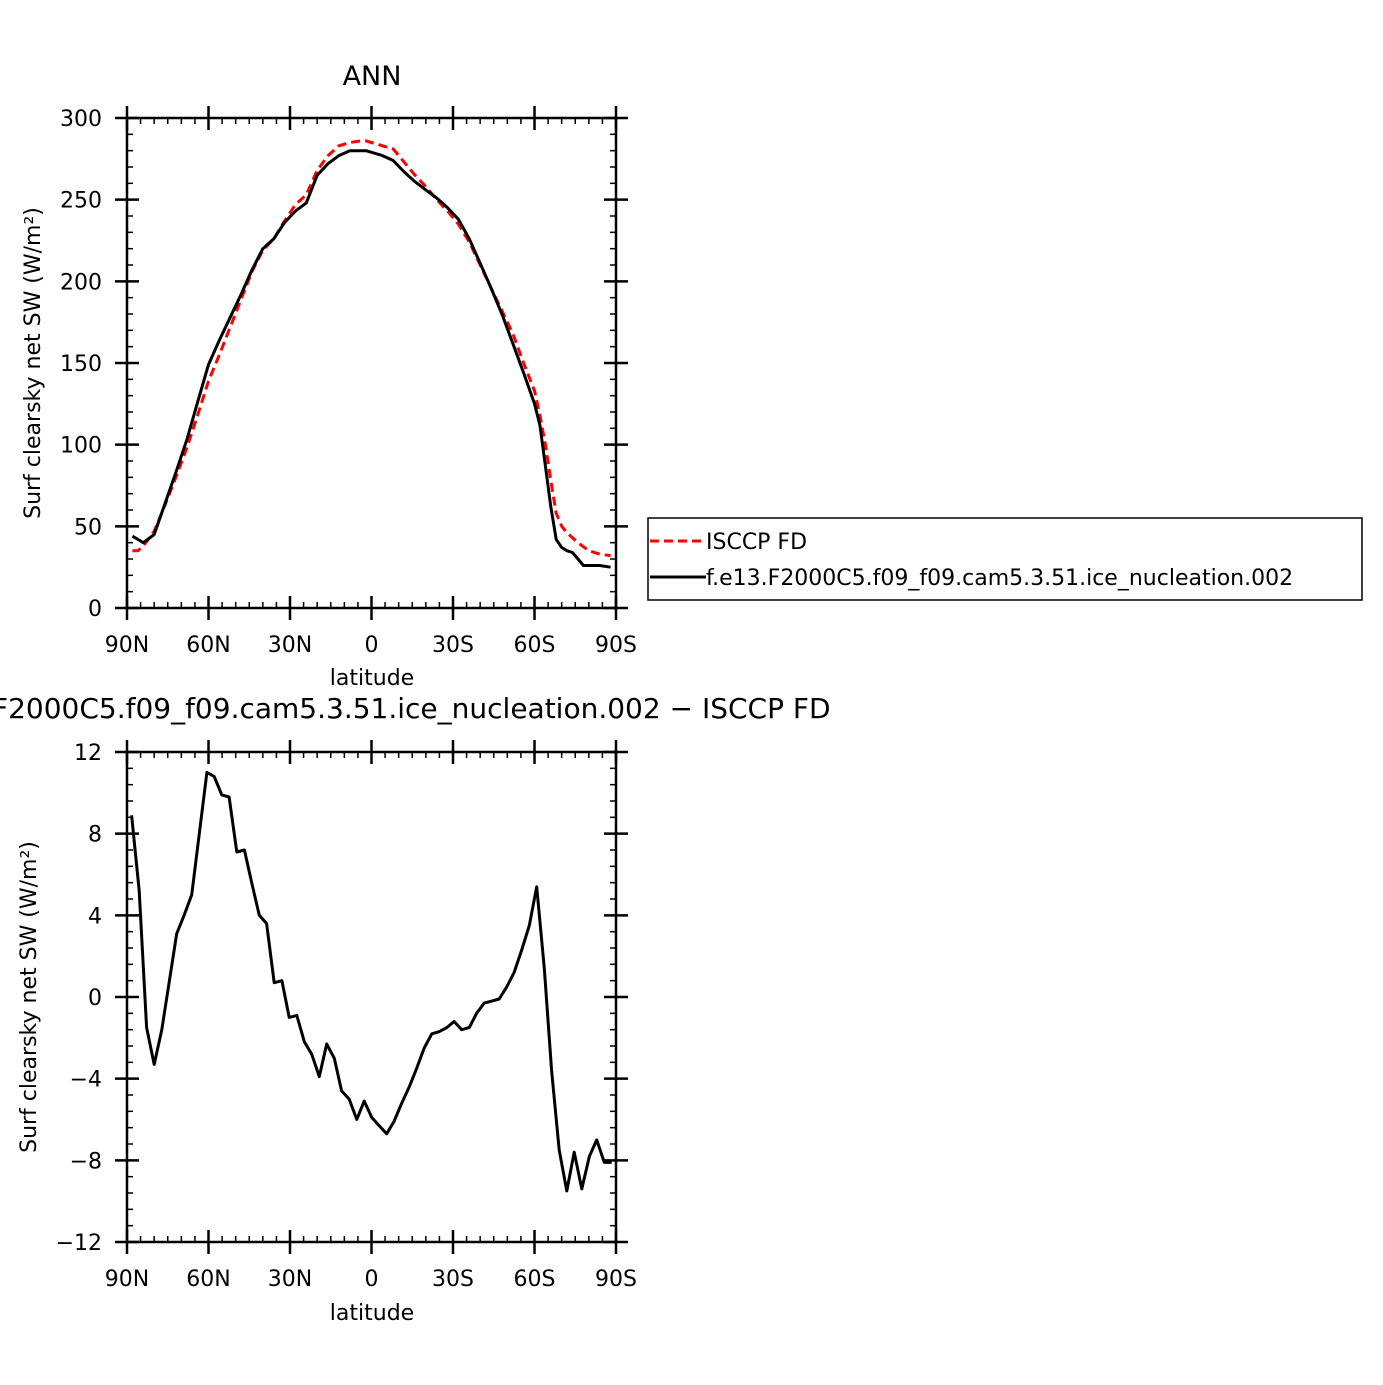  Describe the element at coordinates (127, 1279) in the screenshot. I see `bottom-chart-x-tick-label: 90N` at that location.